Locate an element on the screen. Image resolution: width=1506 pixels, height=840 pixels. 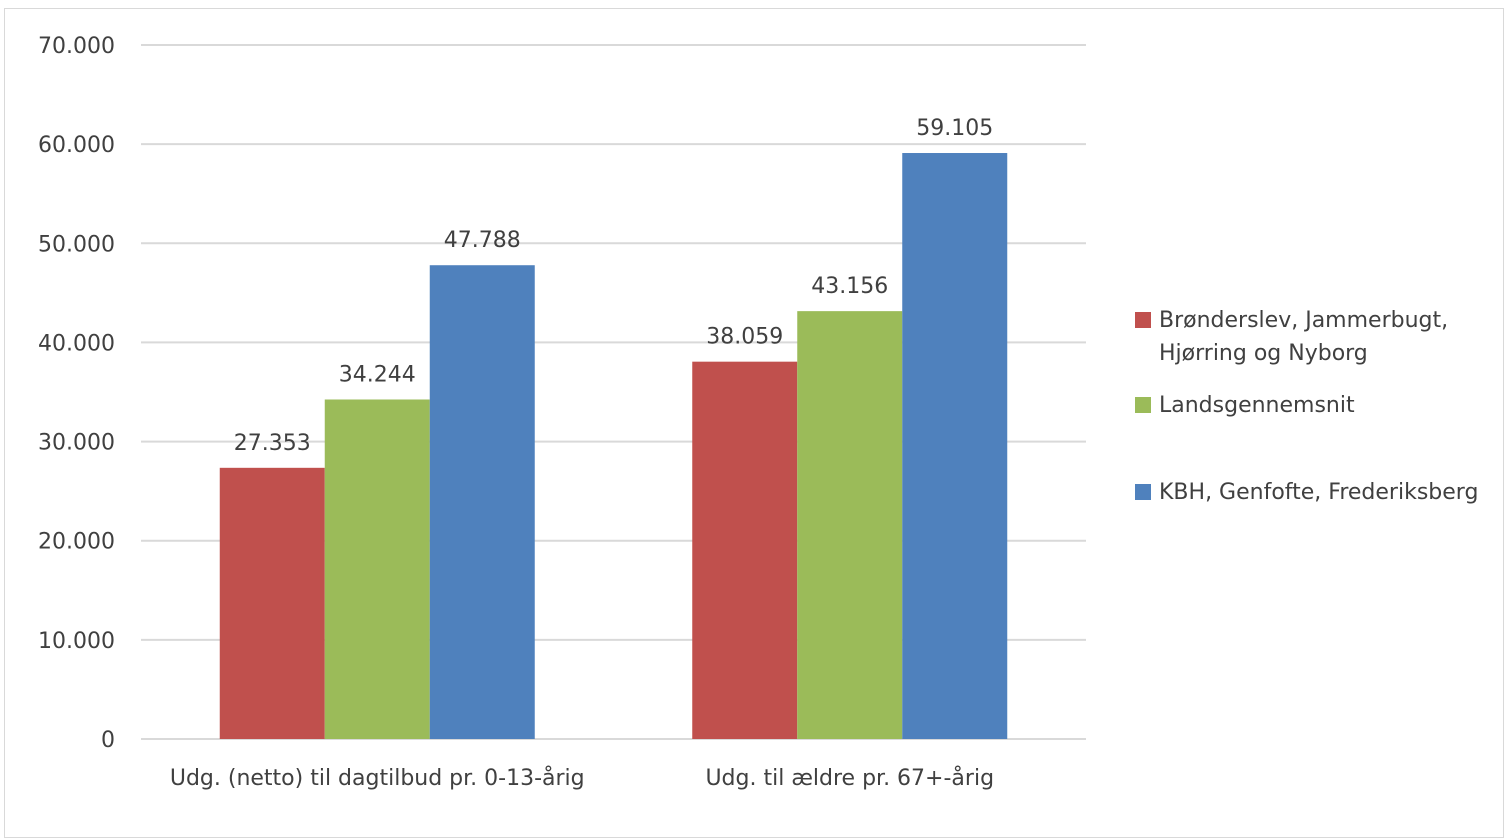
legend-label: KBH, Genfofte, Frederiksberg is located at coordinates (1318, 492).